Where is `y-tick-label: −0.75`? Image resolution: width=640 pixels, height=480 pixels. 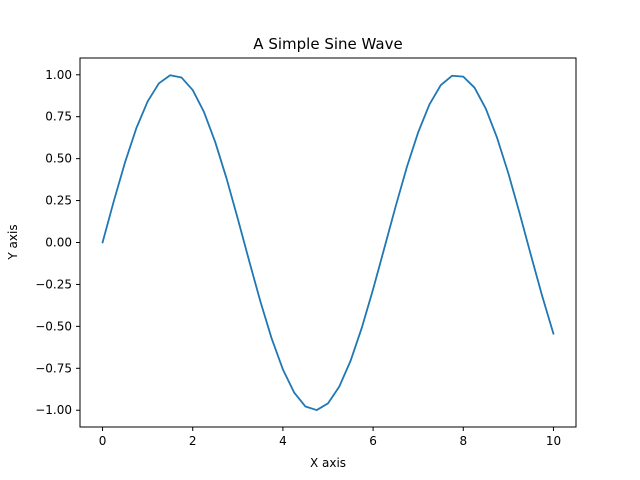
y-tick-label: −0.75 is located at coordinates (53, 368).